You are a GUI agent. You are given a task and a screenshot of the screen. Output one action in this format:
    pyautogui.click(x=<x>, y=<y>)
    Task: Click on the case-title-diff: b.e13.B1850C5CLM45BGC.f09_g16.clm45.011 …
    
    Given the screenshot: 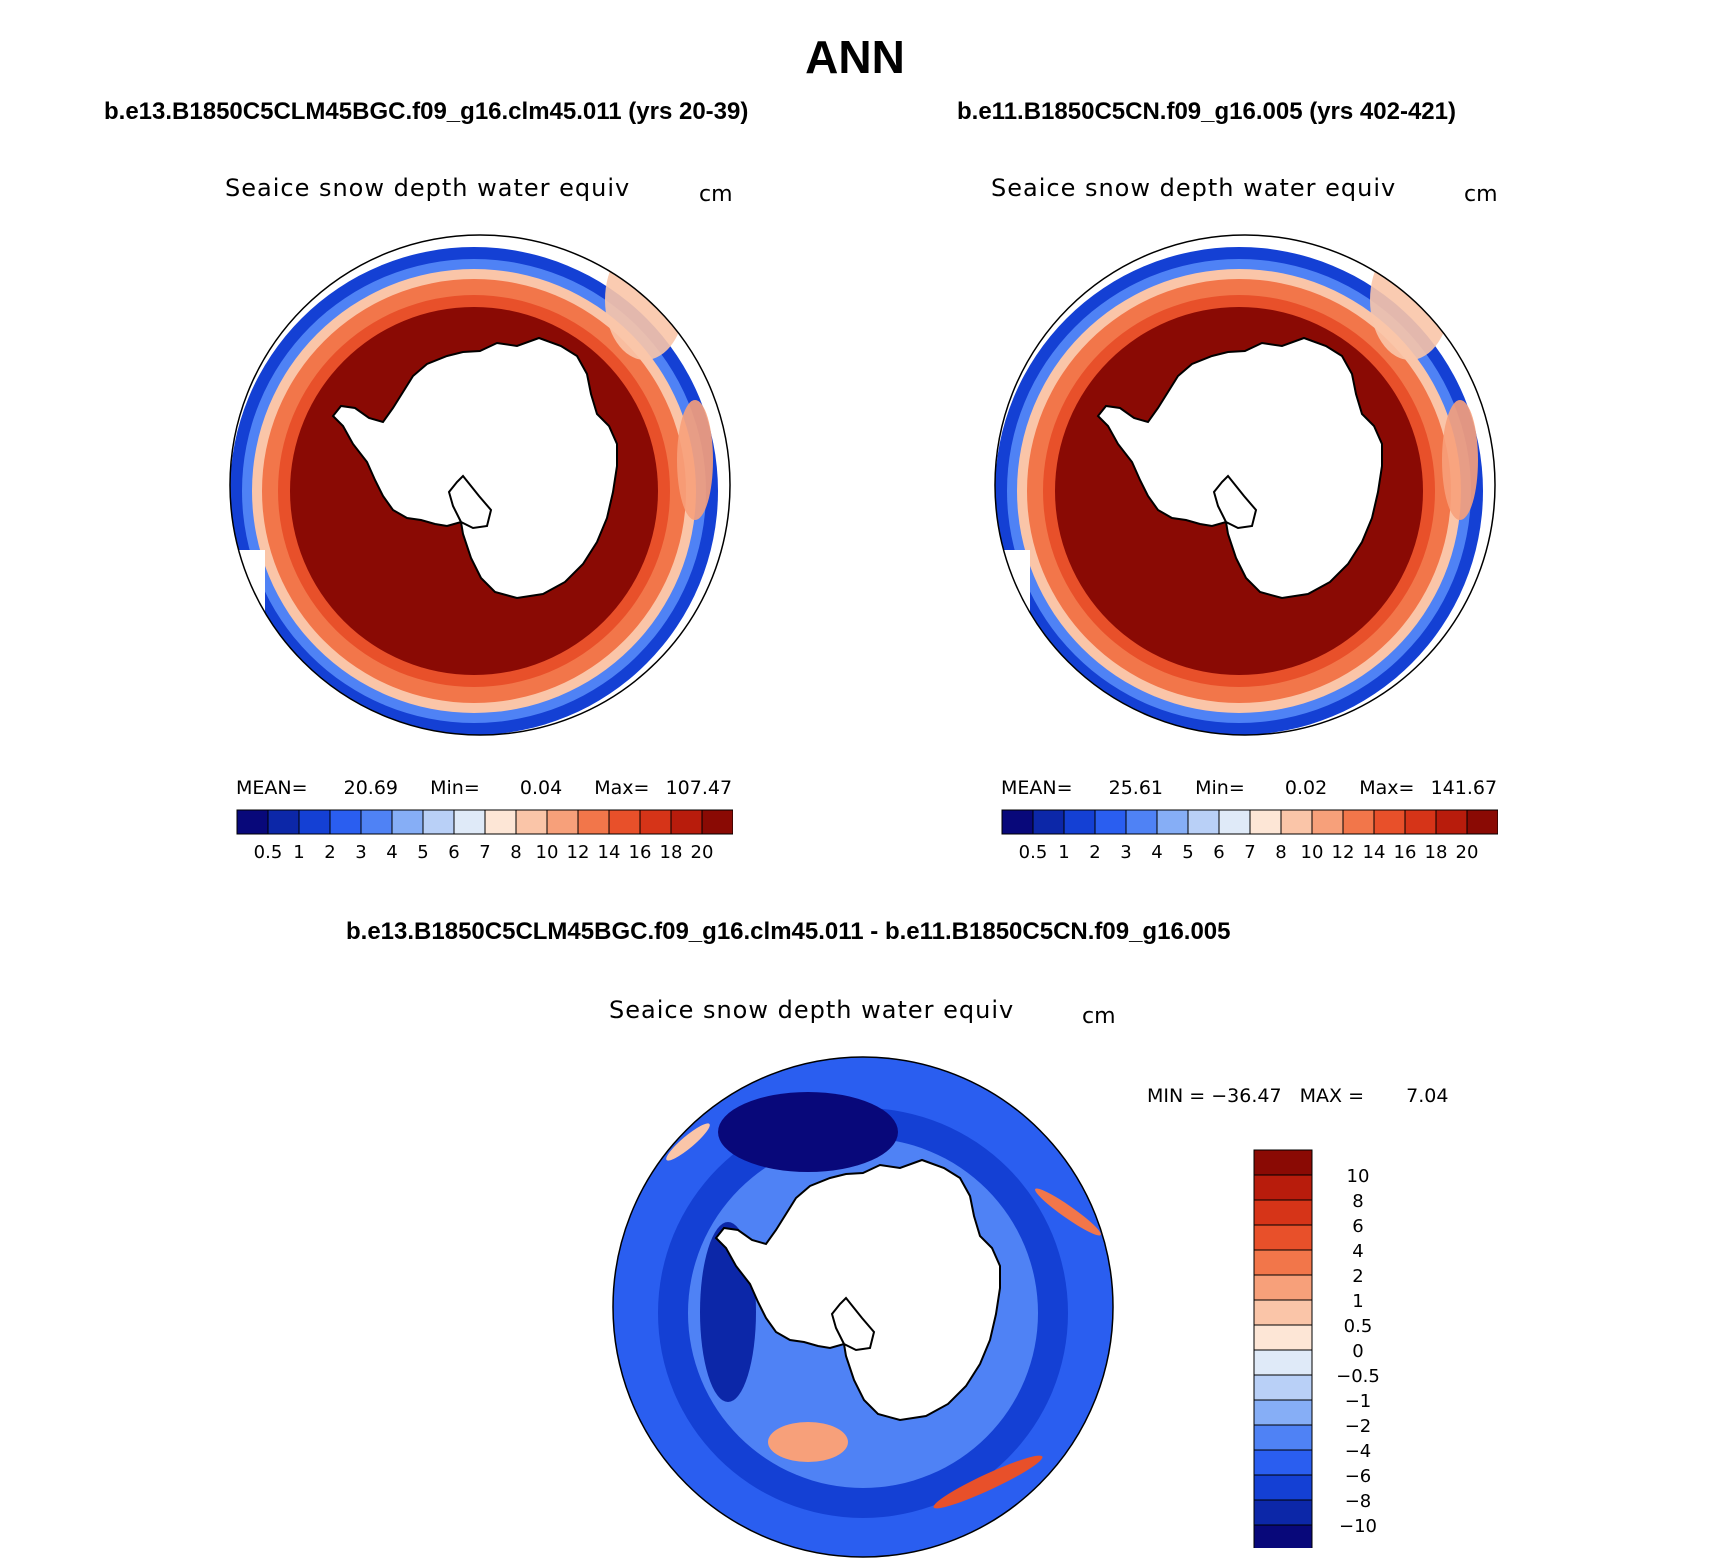 What is the action you would take?
    pyautogui.click(x=788, y=931)
    